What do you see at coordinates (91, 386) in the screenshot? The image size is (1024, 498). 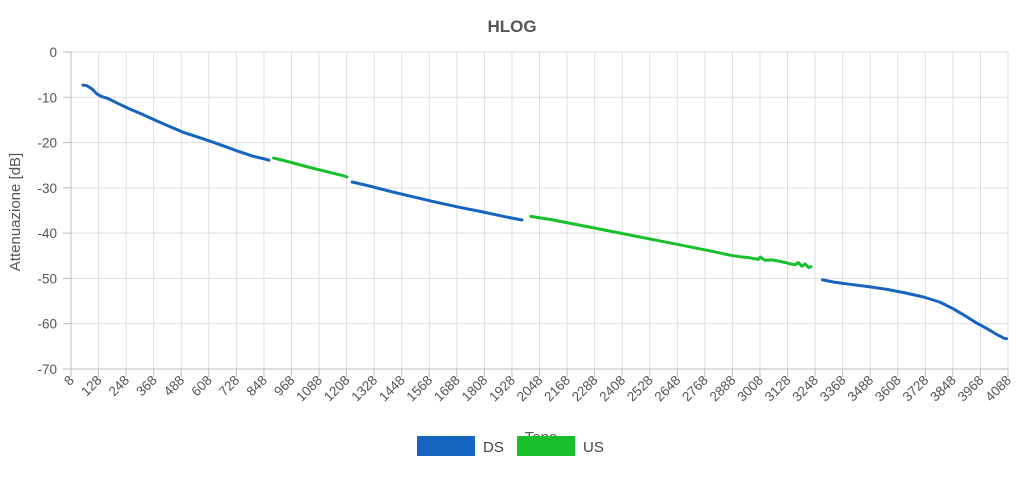 I see `x-tick-label: 128` at bounding box center [91, 386].